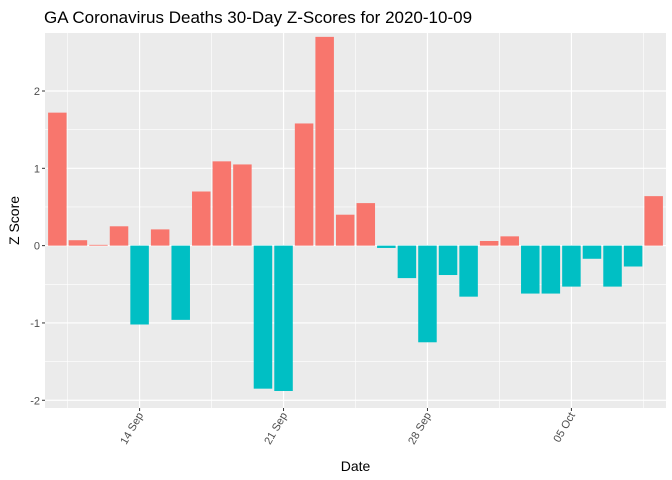 Image resolution: width=672 pixels, height=480 pixels. I want to click on y-tick-label: 2, so click(37, 92).